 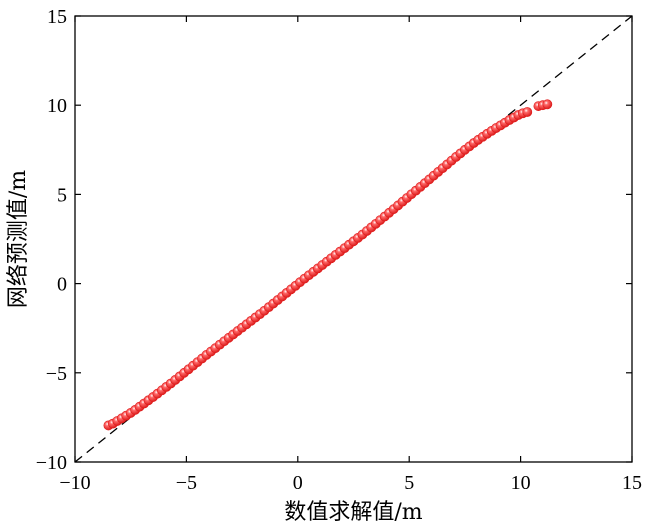 I want to click on x-tick-label: 5, so click(x=409, y=483).